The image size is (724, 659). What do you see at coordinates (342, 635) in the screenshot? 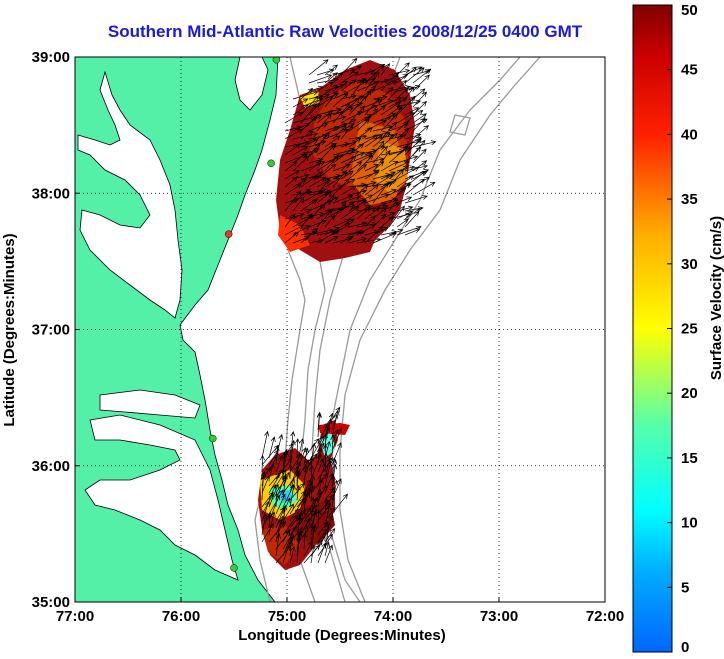
I see `x-axis-label: Longitude (Degrees:Minutes)` at bounding box center [342, 635].